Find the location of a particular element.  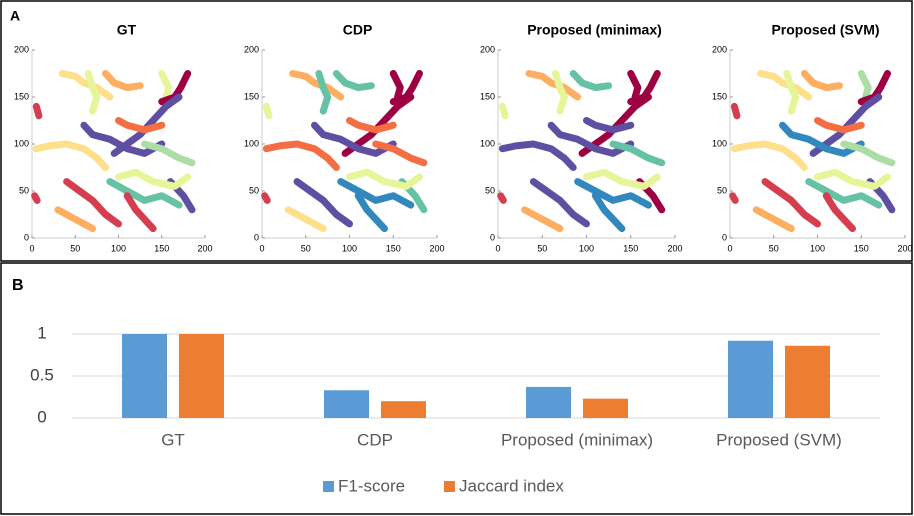

legend-swatch is located at coordinates (449, 486).